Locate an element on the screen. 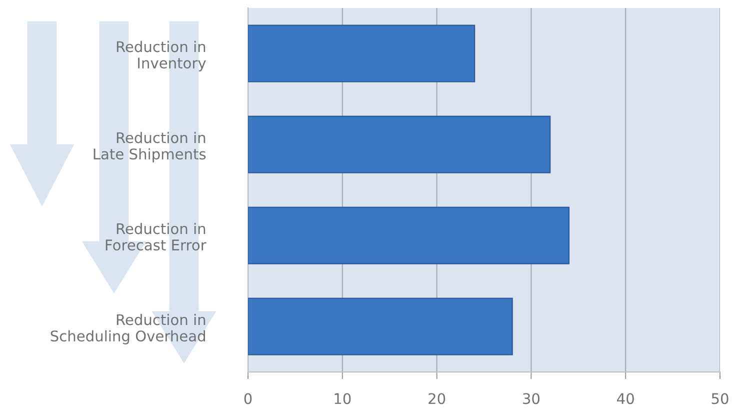 This screenshot has width=732, height=415. y-tick-label: Reduction in Late Shipments is located at coordinates (150, 147).